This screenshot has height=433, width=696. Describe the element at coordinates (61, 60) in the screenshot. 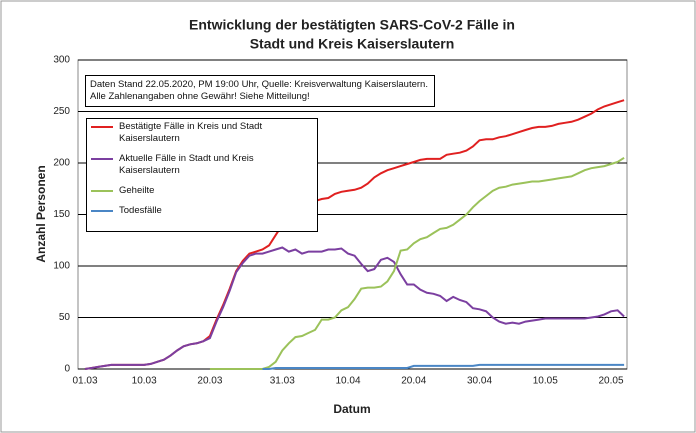

I see `y-tick-label: 300` at that location.